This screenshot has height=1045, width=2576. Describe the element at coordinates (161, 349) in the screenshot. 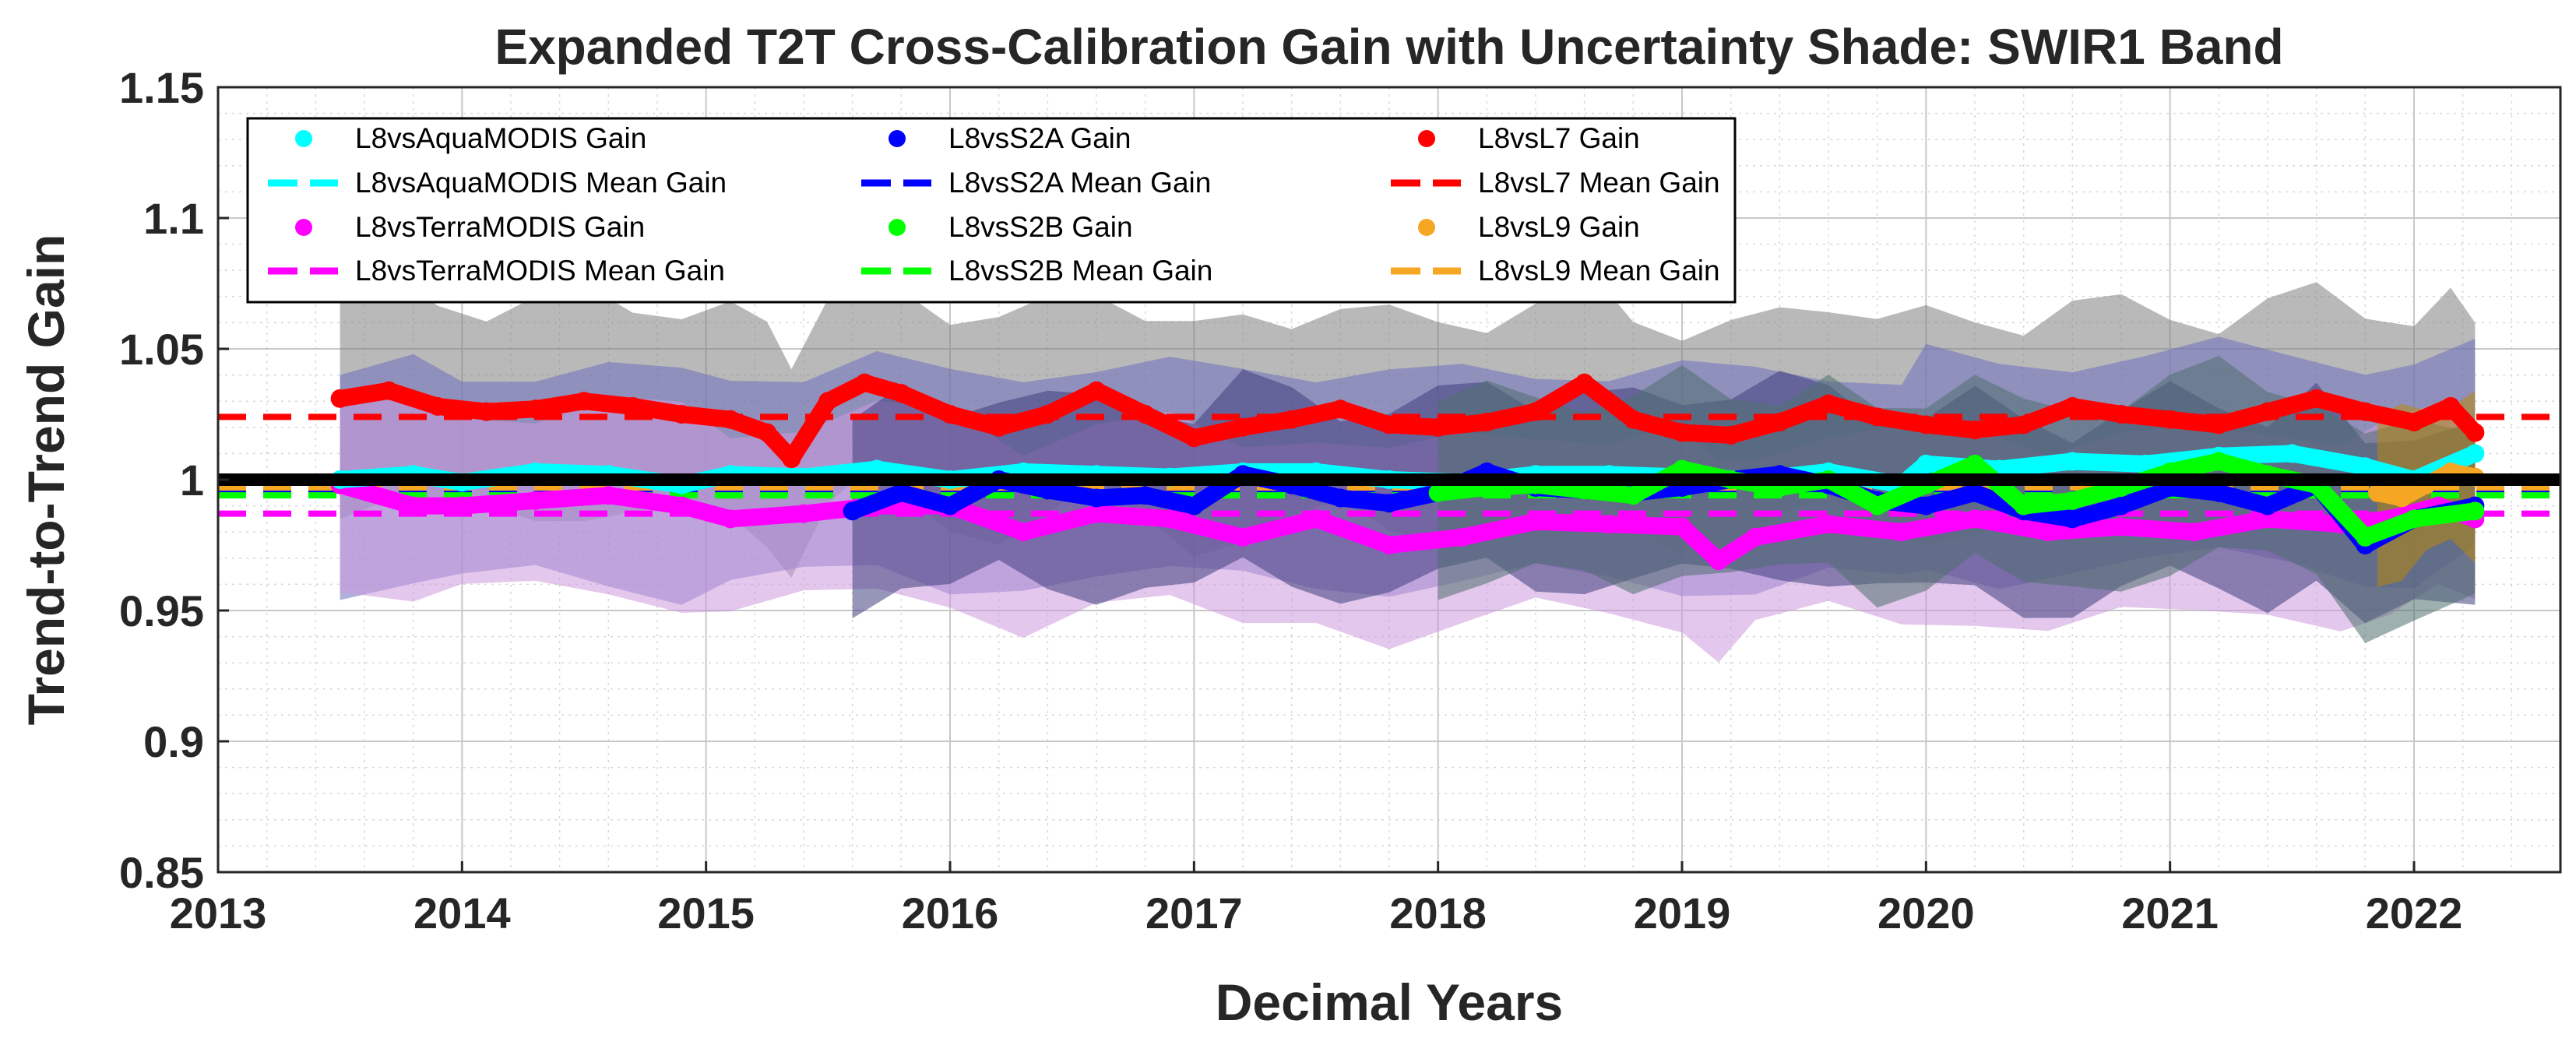

I see `y-tick-label: 1.05` at that location.